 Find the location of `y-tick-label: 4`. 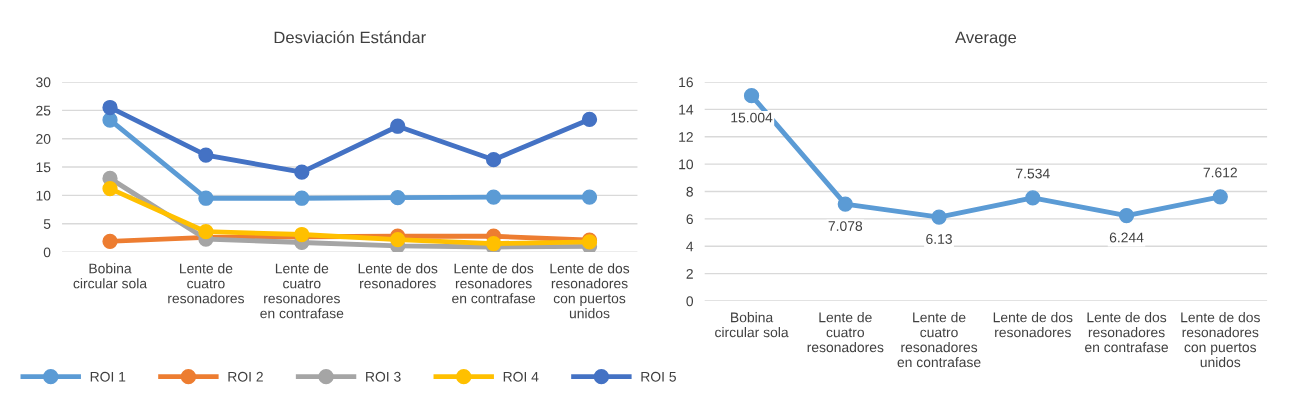

y-tick-label: 4 is located at coordinates (690, 246).